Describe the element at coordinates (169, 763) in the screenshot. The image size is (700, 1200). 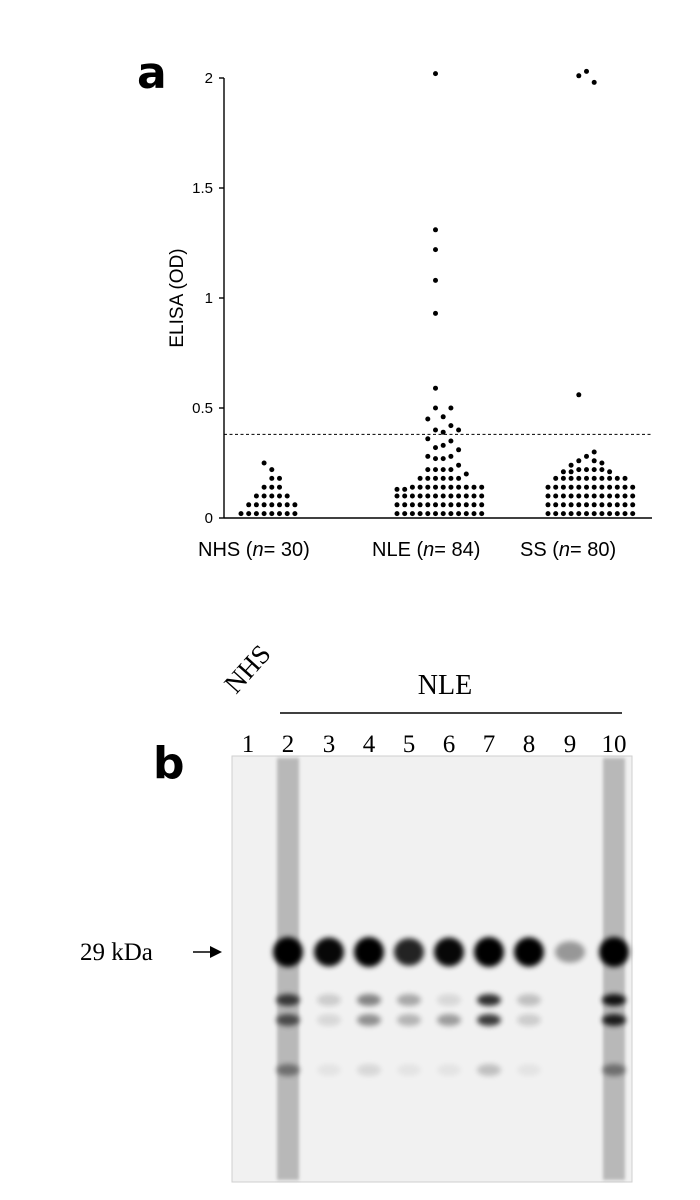
I see `panel-b-letter: b` at that location.